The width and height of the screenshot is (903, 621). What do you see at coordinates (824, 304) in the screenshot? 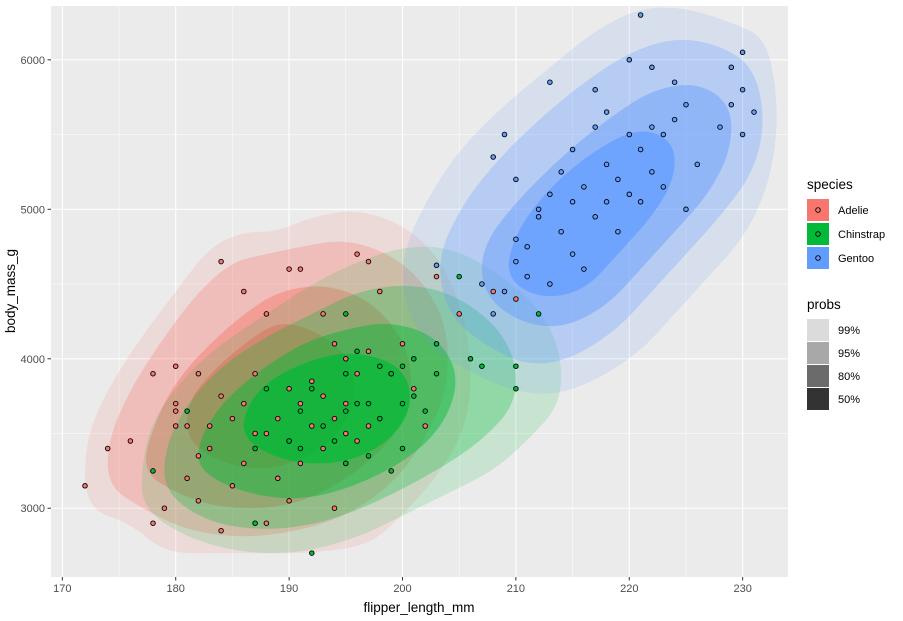
I see `legend-title-probs: probs` at bounding box center [824, 304].